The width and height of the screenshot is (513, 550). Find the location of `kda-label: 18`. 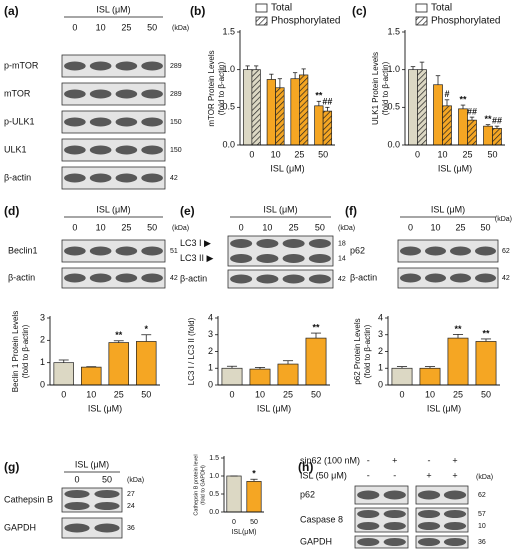

kda-label: 18 is located at coordinates (342, 243).